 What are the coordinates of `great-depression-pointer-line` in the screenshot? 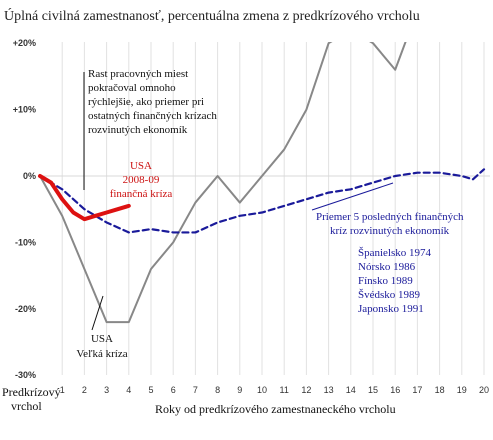 It's located at (97, 313).